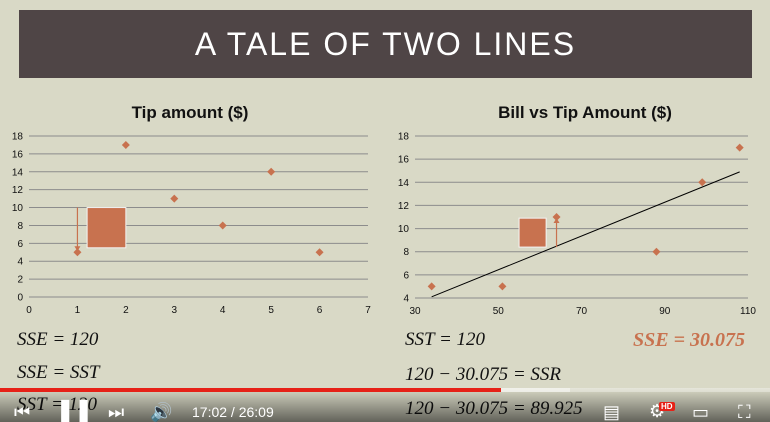  Describe the element at coordinates (368, 310) in the screenshot. I see `left-x-tick-label: 7` at that location.